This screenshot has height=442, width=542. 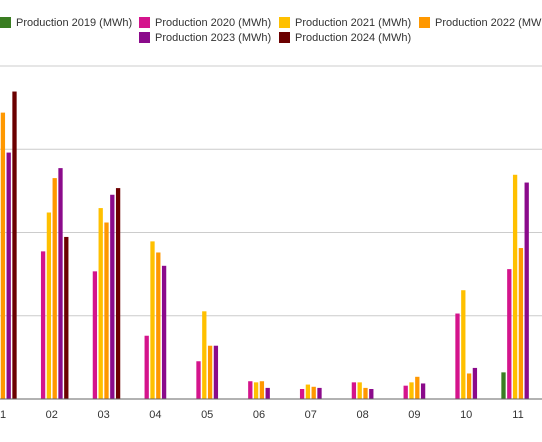 What do you see at coordinates (103, 415) in the screenshot?
I see `x-tick-label-03: 03` at bounding box center [103, 415].